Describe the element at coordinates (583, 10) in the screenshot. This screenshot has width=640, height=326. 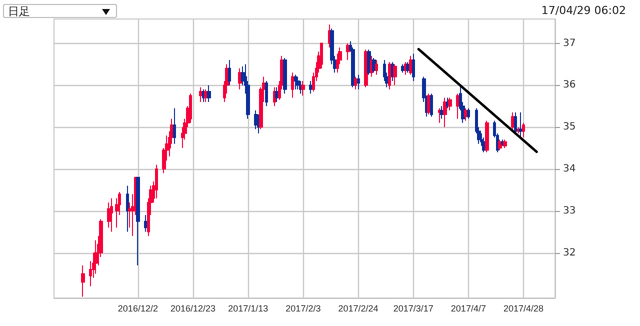
I see `text: 17/04/29 06:02` at that location.